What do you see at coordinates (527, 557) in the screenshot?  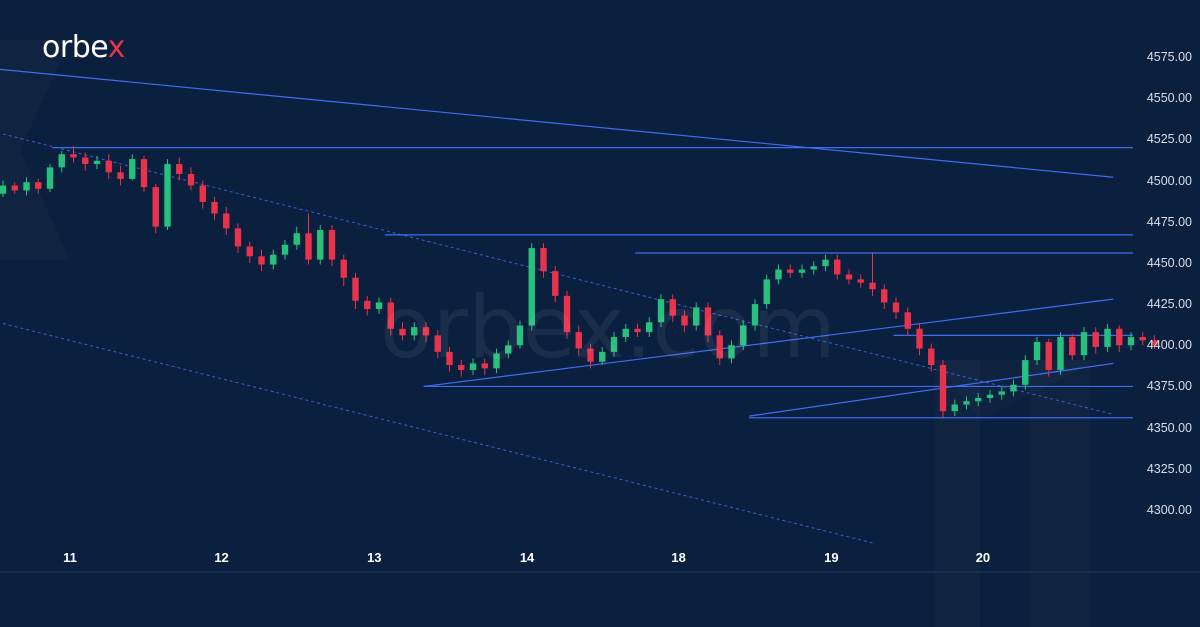 I see `x-tick-label: 14` at bounding box center [527, 557].